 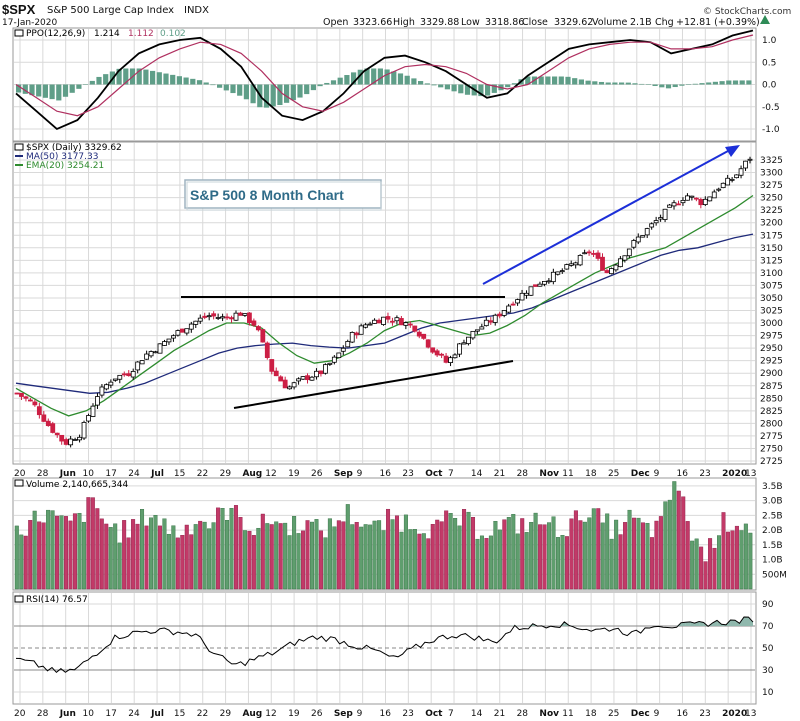 I want to click on ema20-legend-label: EMA(20) 3254.21, so click(x=65, y=166).